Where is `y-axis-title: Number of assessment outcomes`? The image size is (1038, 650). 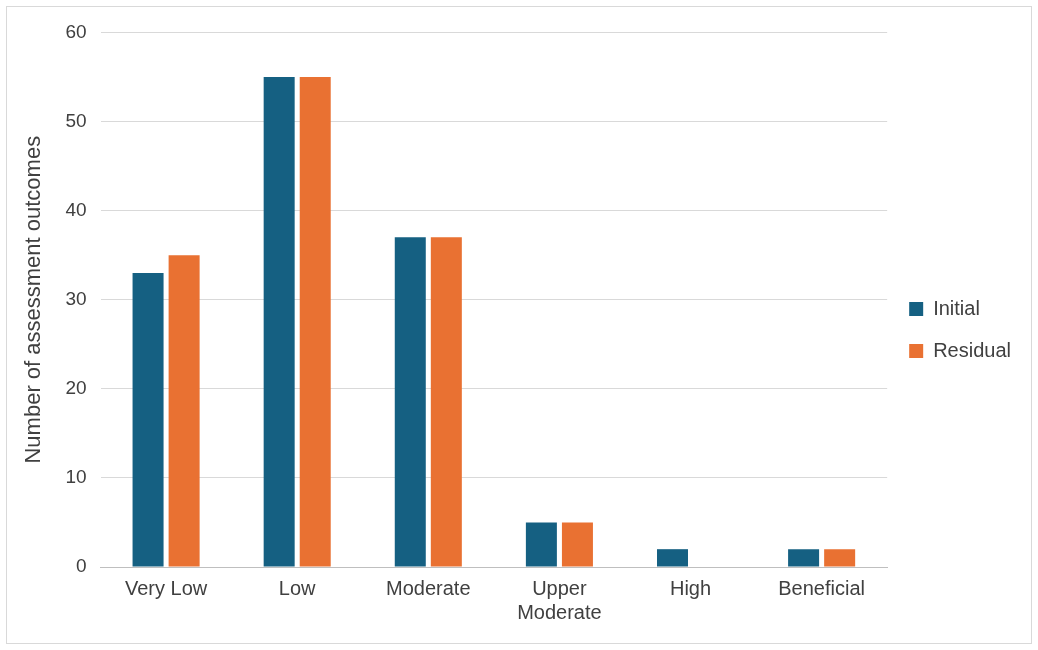 y-axis-title: Number of assessment outcomes is located at coordinates (33, 299).